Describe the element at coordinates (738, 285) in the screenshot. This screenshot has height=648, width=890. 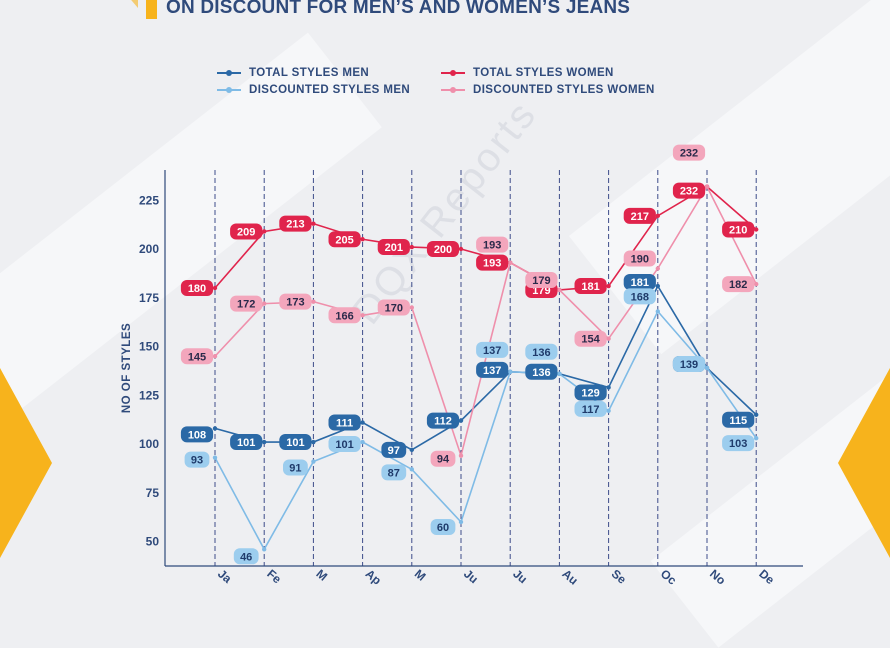
I see `data-label-text: 182` at that location.